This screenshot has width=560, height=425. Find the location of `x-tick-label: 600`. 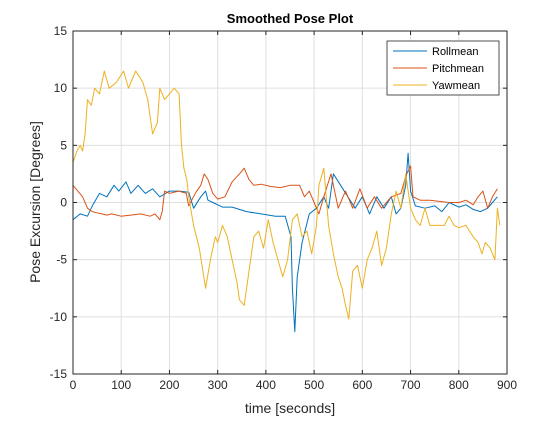

x-tick-label: 600 is located at coordinates (362, 385).